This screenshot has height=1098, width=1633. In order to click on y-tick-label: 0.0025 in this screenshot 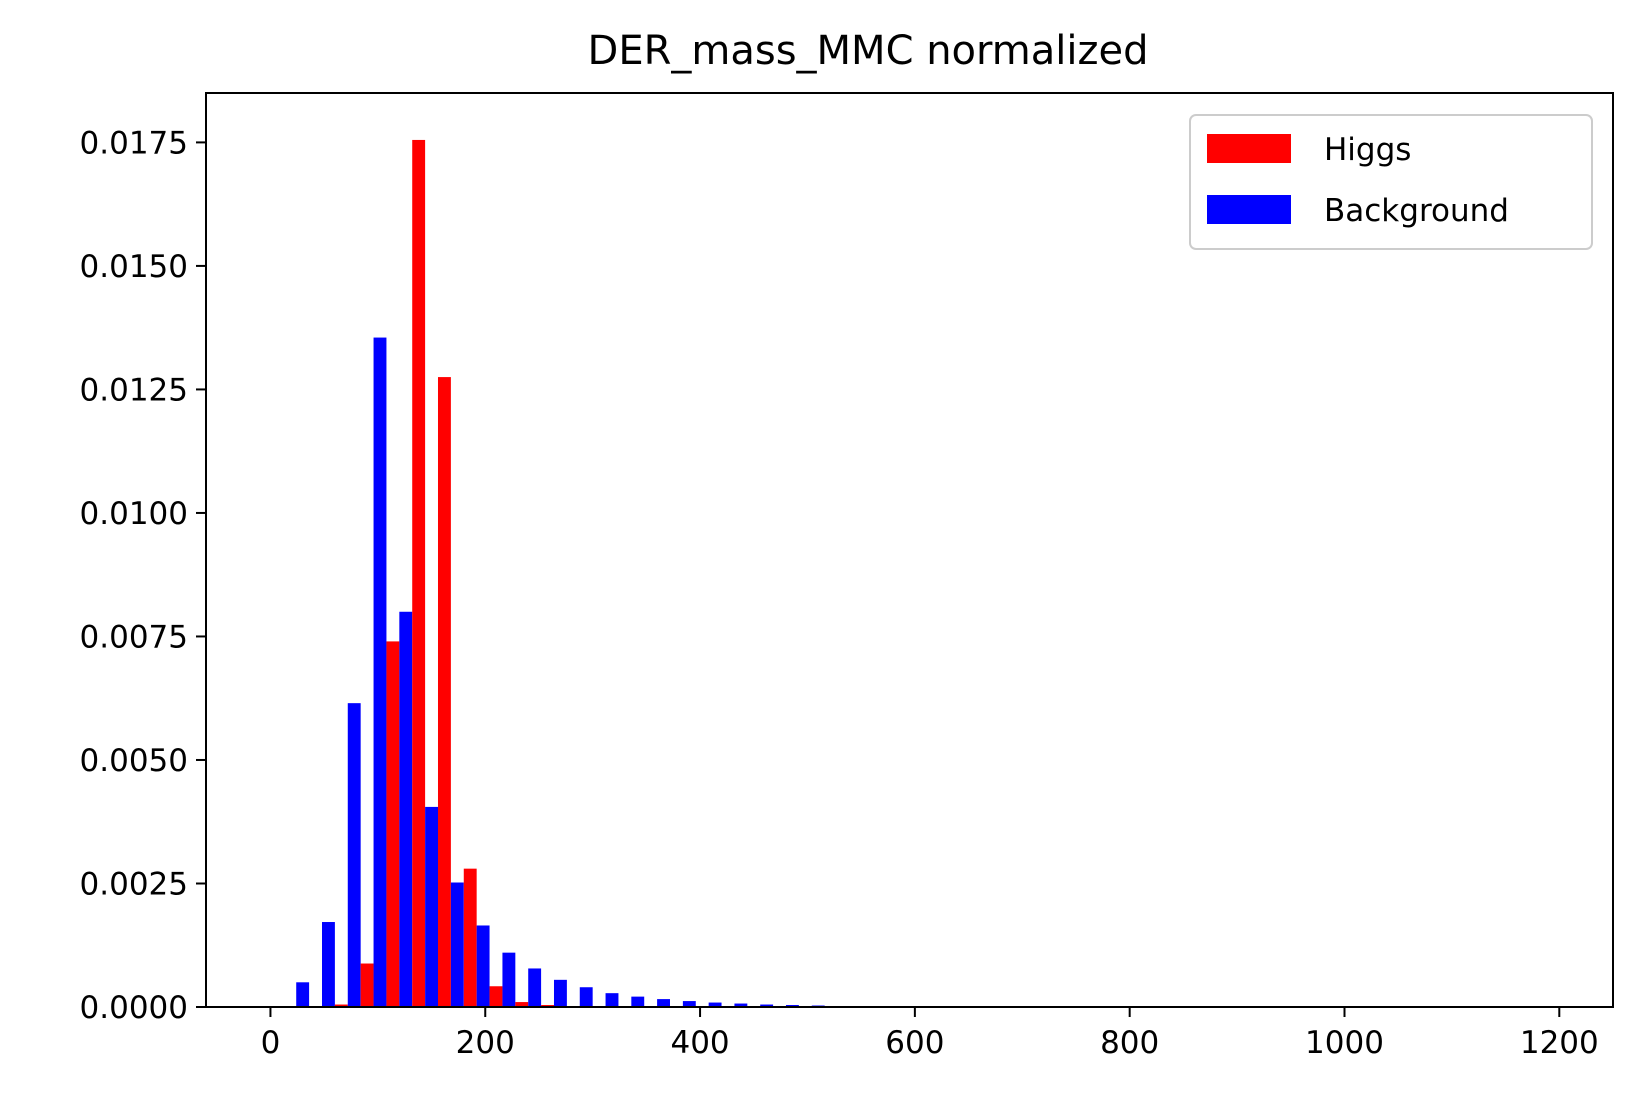, I will do `click(134, 884)`.